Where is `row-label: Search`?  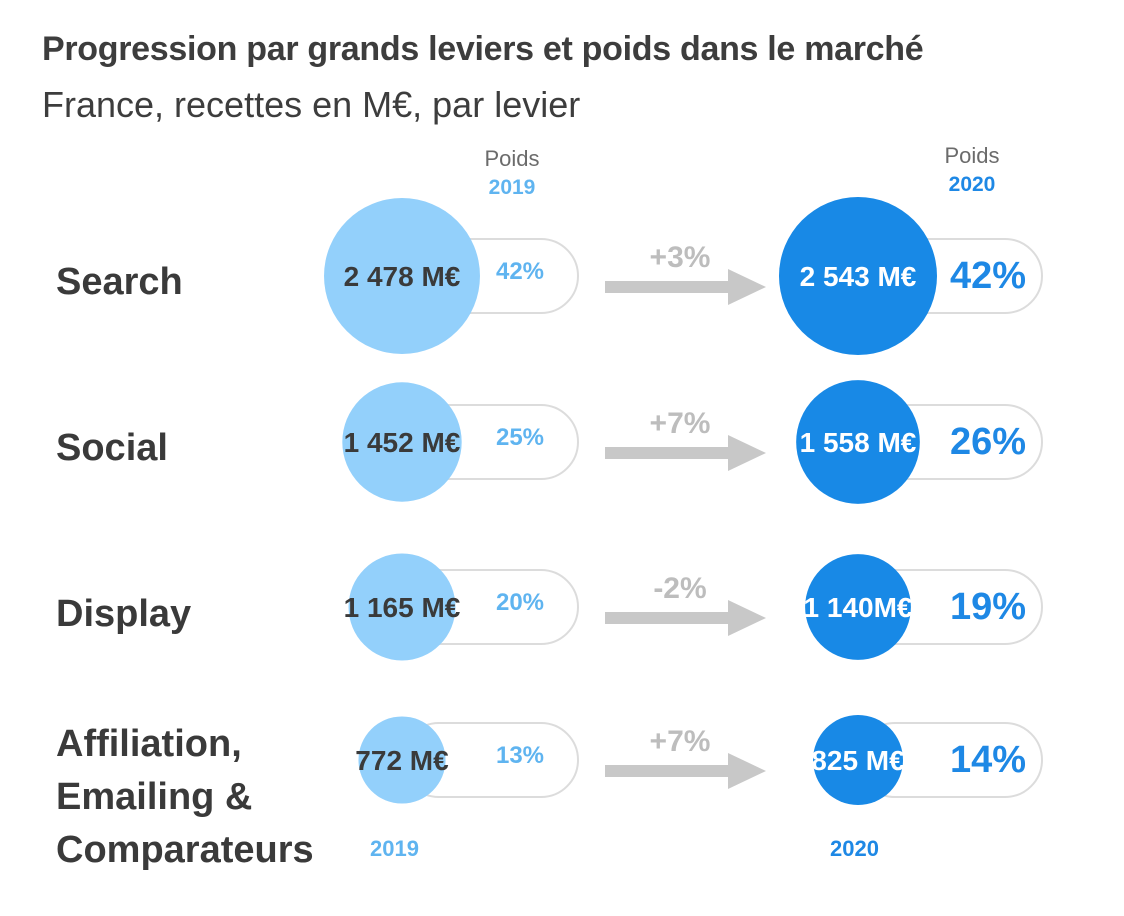 row-label: Search is located at coordinates (119, 282).